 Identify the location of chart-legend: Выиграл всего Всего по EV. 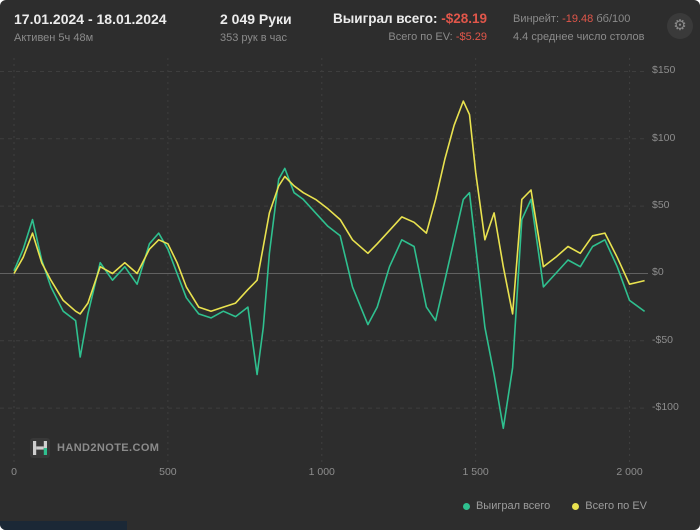
(554, 506).